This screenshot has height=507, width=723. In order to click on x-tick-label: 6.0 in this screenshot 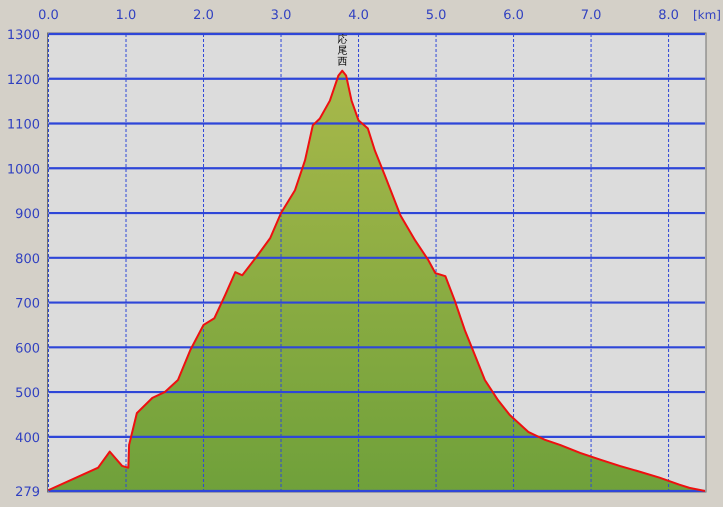, I will do `click(513, 15)`.